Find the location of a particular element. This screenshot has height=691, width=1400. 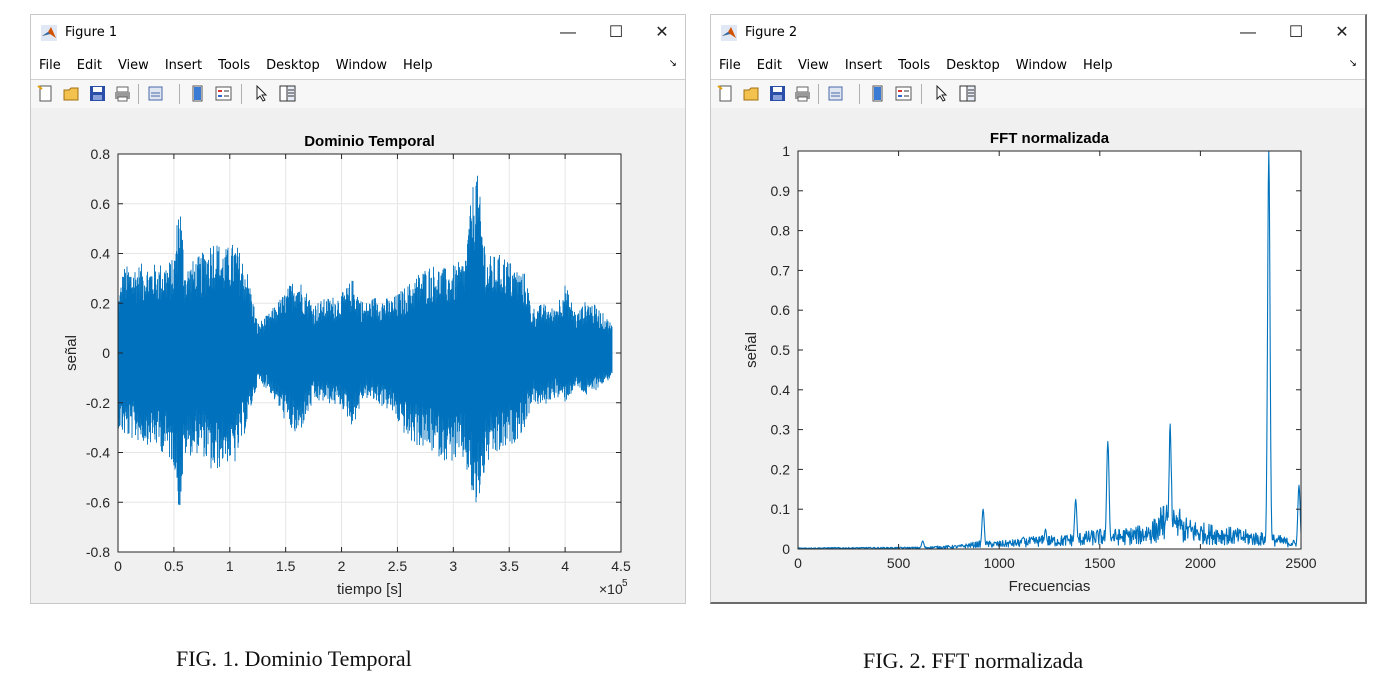

x-tick-label: 0 is located at coordinates (798, 563).